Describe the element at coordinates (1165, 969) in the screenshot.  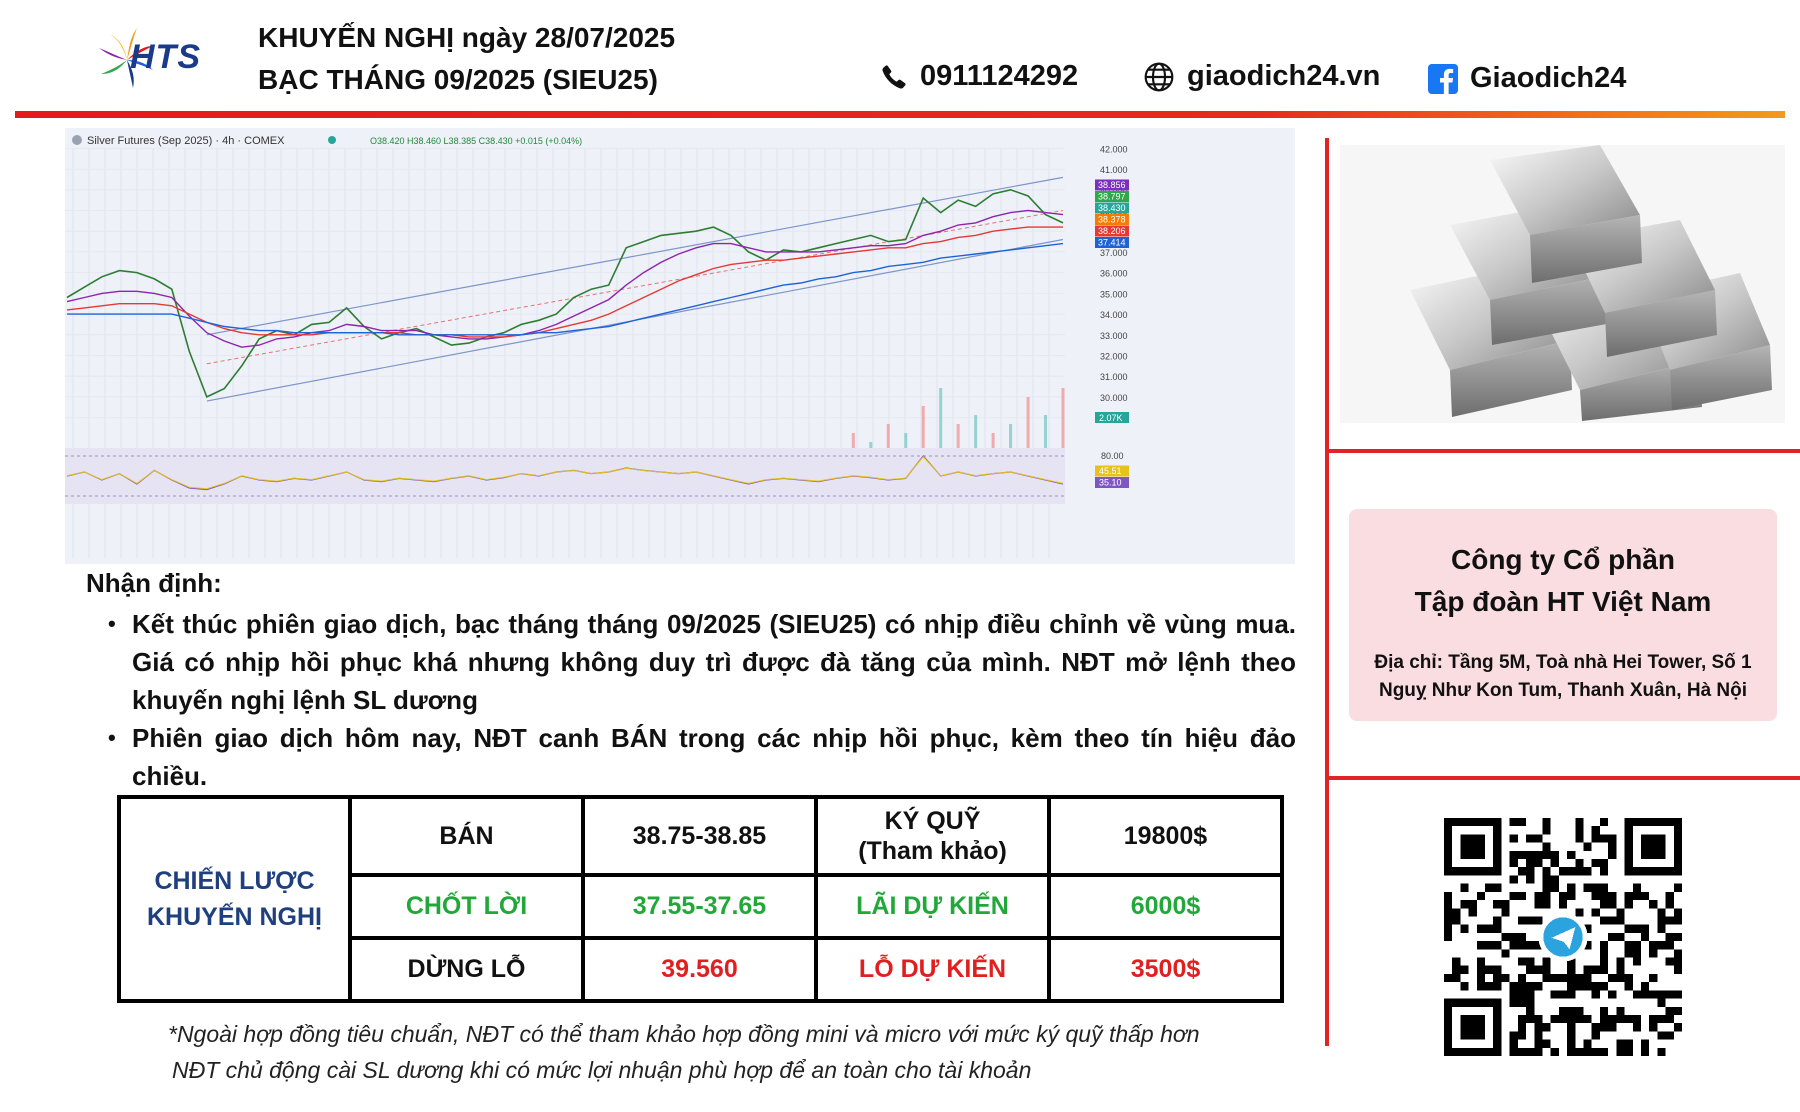
I see `expected-loss-value-cell: 3500$` at that location.